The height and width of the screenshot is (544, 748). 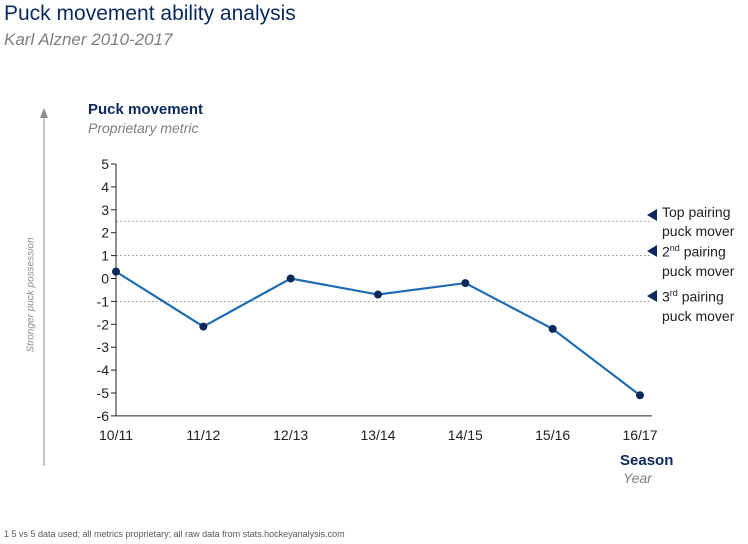 What do you see at coordinates (691, 222) in the screenshot?
I see `ref-label-top-pairing: Top pairing puck mover` at bounding box center [691, 222].